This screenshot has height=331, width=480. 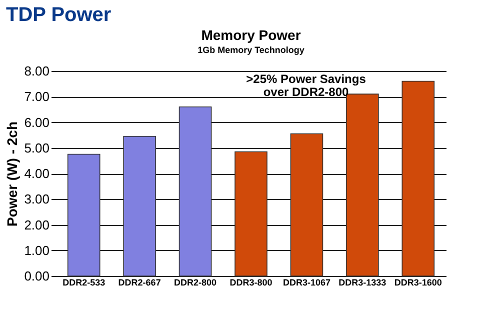 I want to click on y-tick-label: 5.00, so click(x=37, y=148).